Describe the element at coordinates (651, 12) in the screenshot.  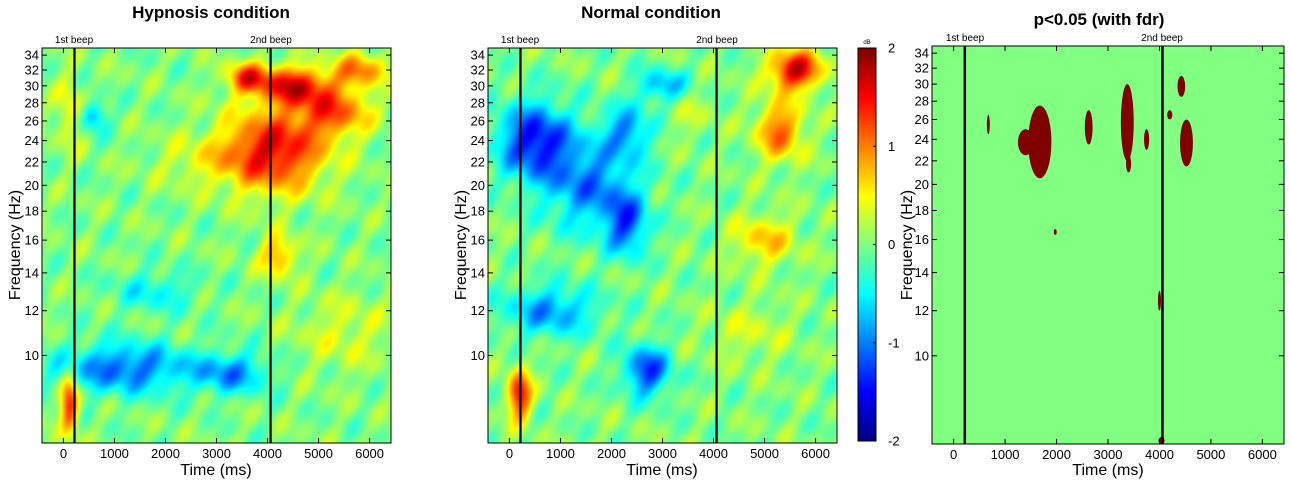
I see `panel-title: Normal condition` at that location.